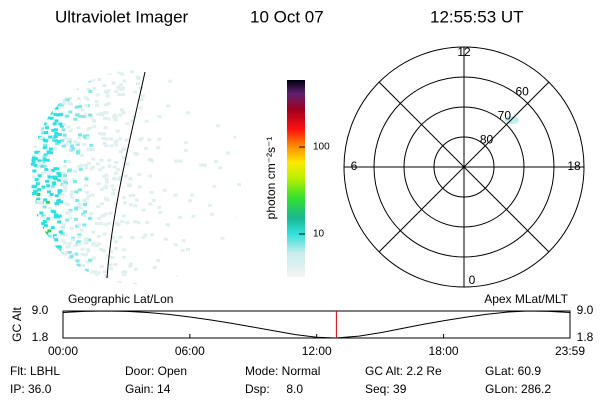  What do you see at coordinates (287, 16) in the screenshot?
I see `date: 10 Oct 07` at bounding box center [287, 16].